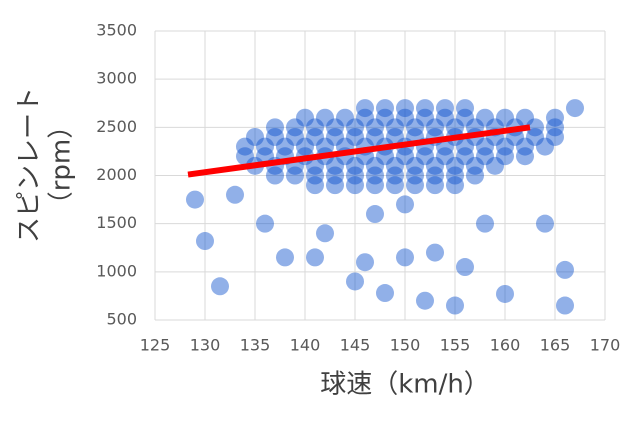  I want to click on y-tick-label: 3500, so click(116, 30).